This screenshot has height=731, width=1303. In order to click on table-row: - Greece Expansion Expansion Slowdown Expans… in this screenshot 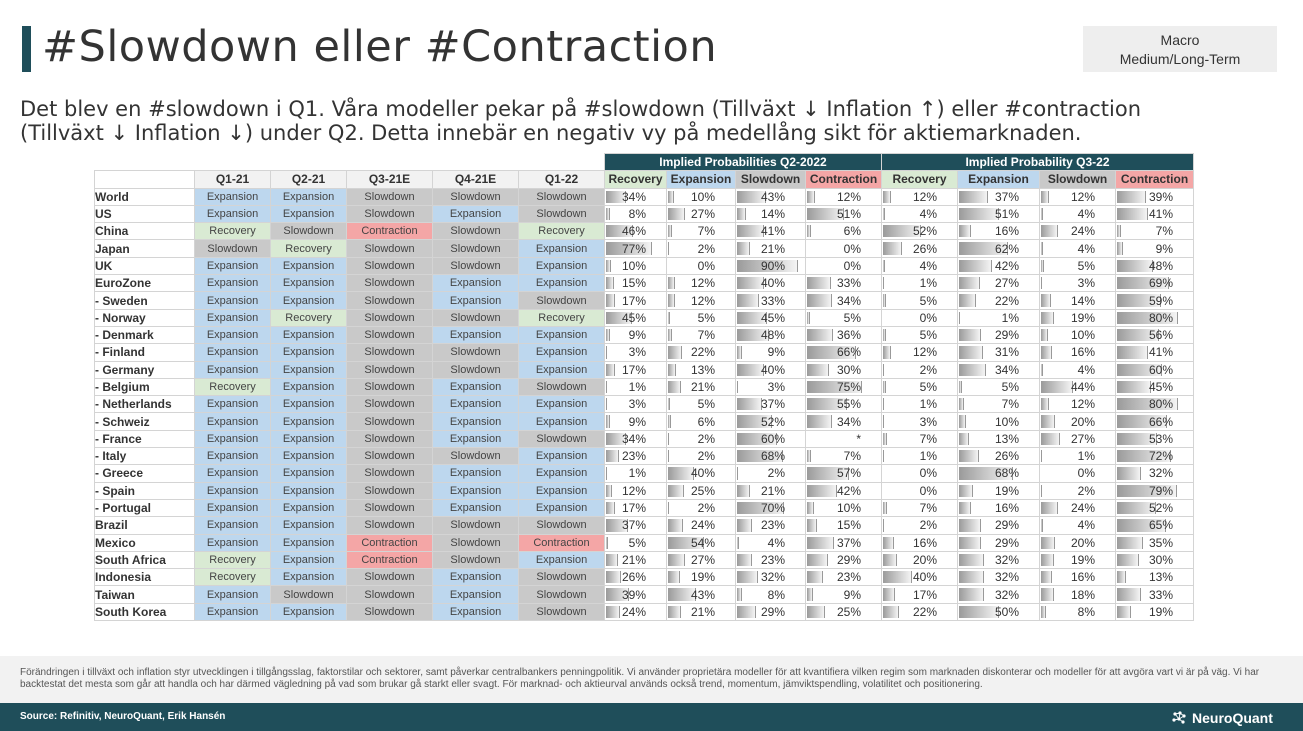, I will do `click(644, 473)`.